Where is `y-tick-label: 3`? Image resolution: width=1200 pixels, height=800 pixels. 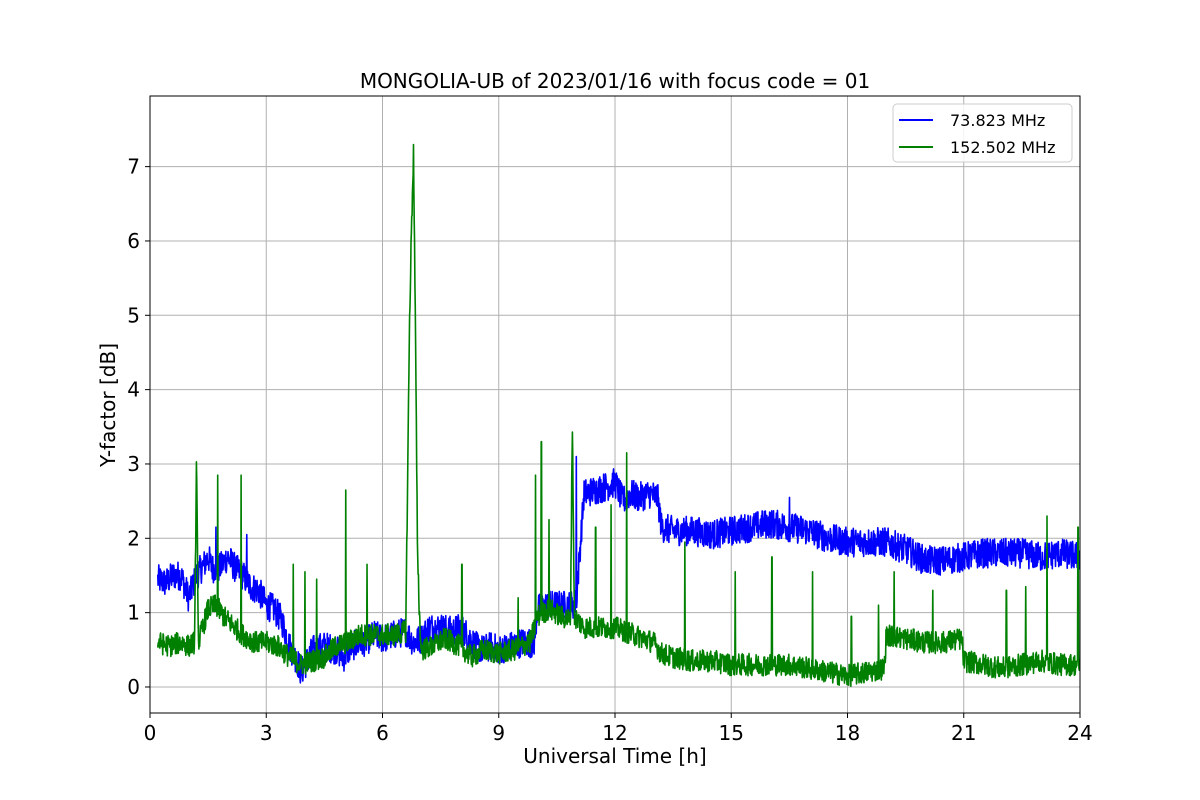 y-tick-label: 3 is located at coordinates (133, 464).